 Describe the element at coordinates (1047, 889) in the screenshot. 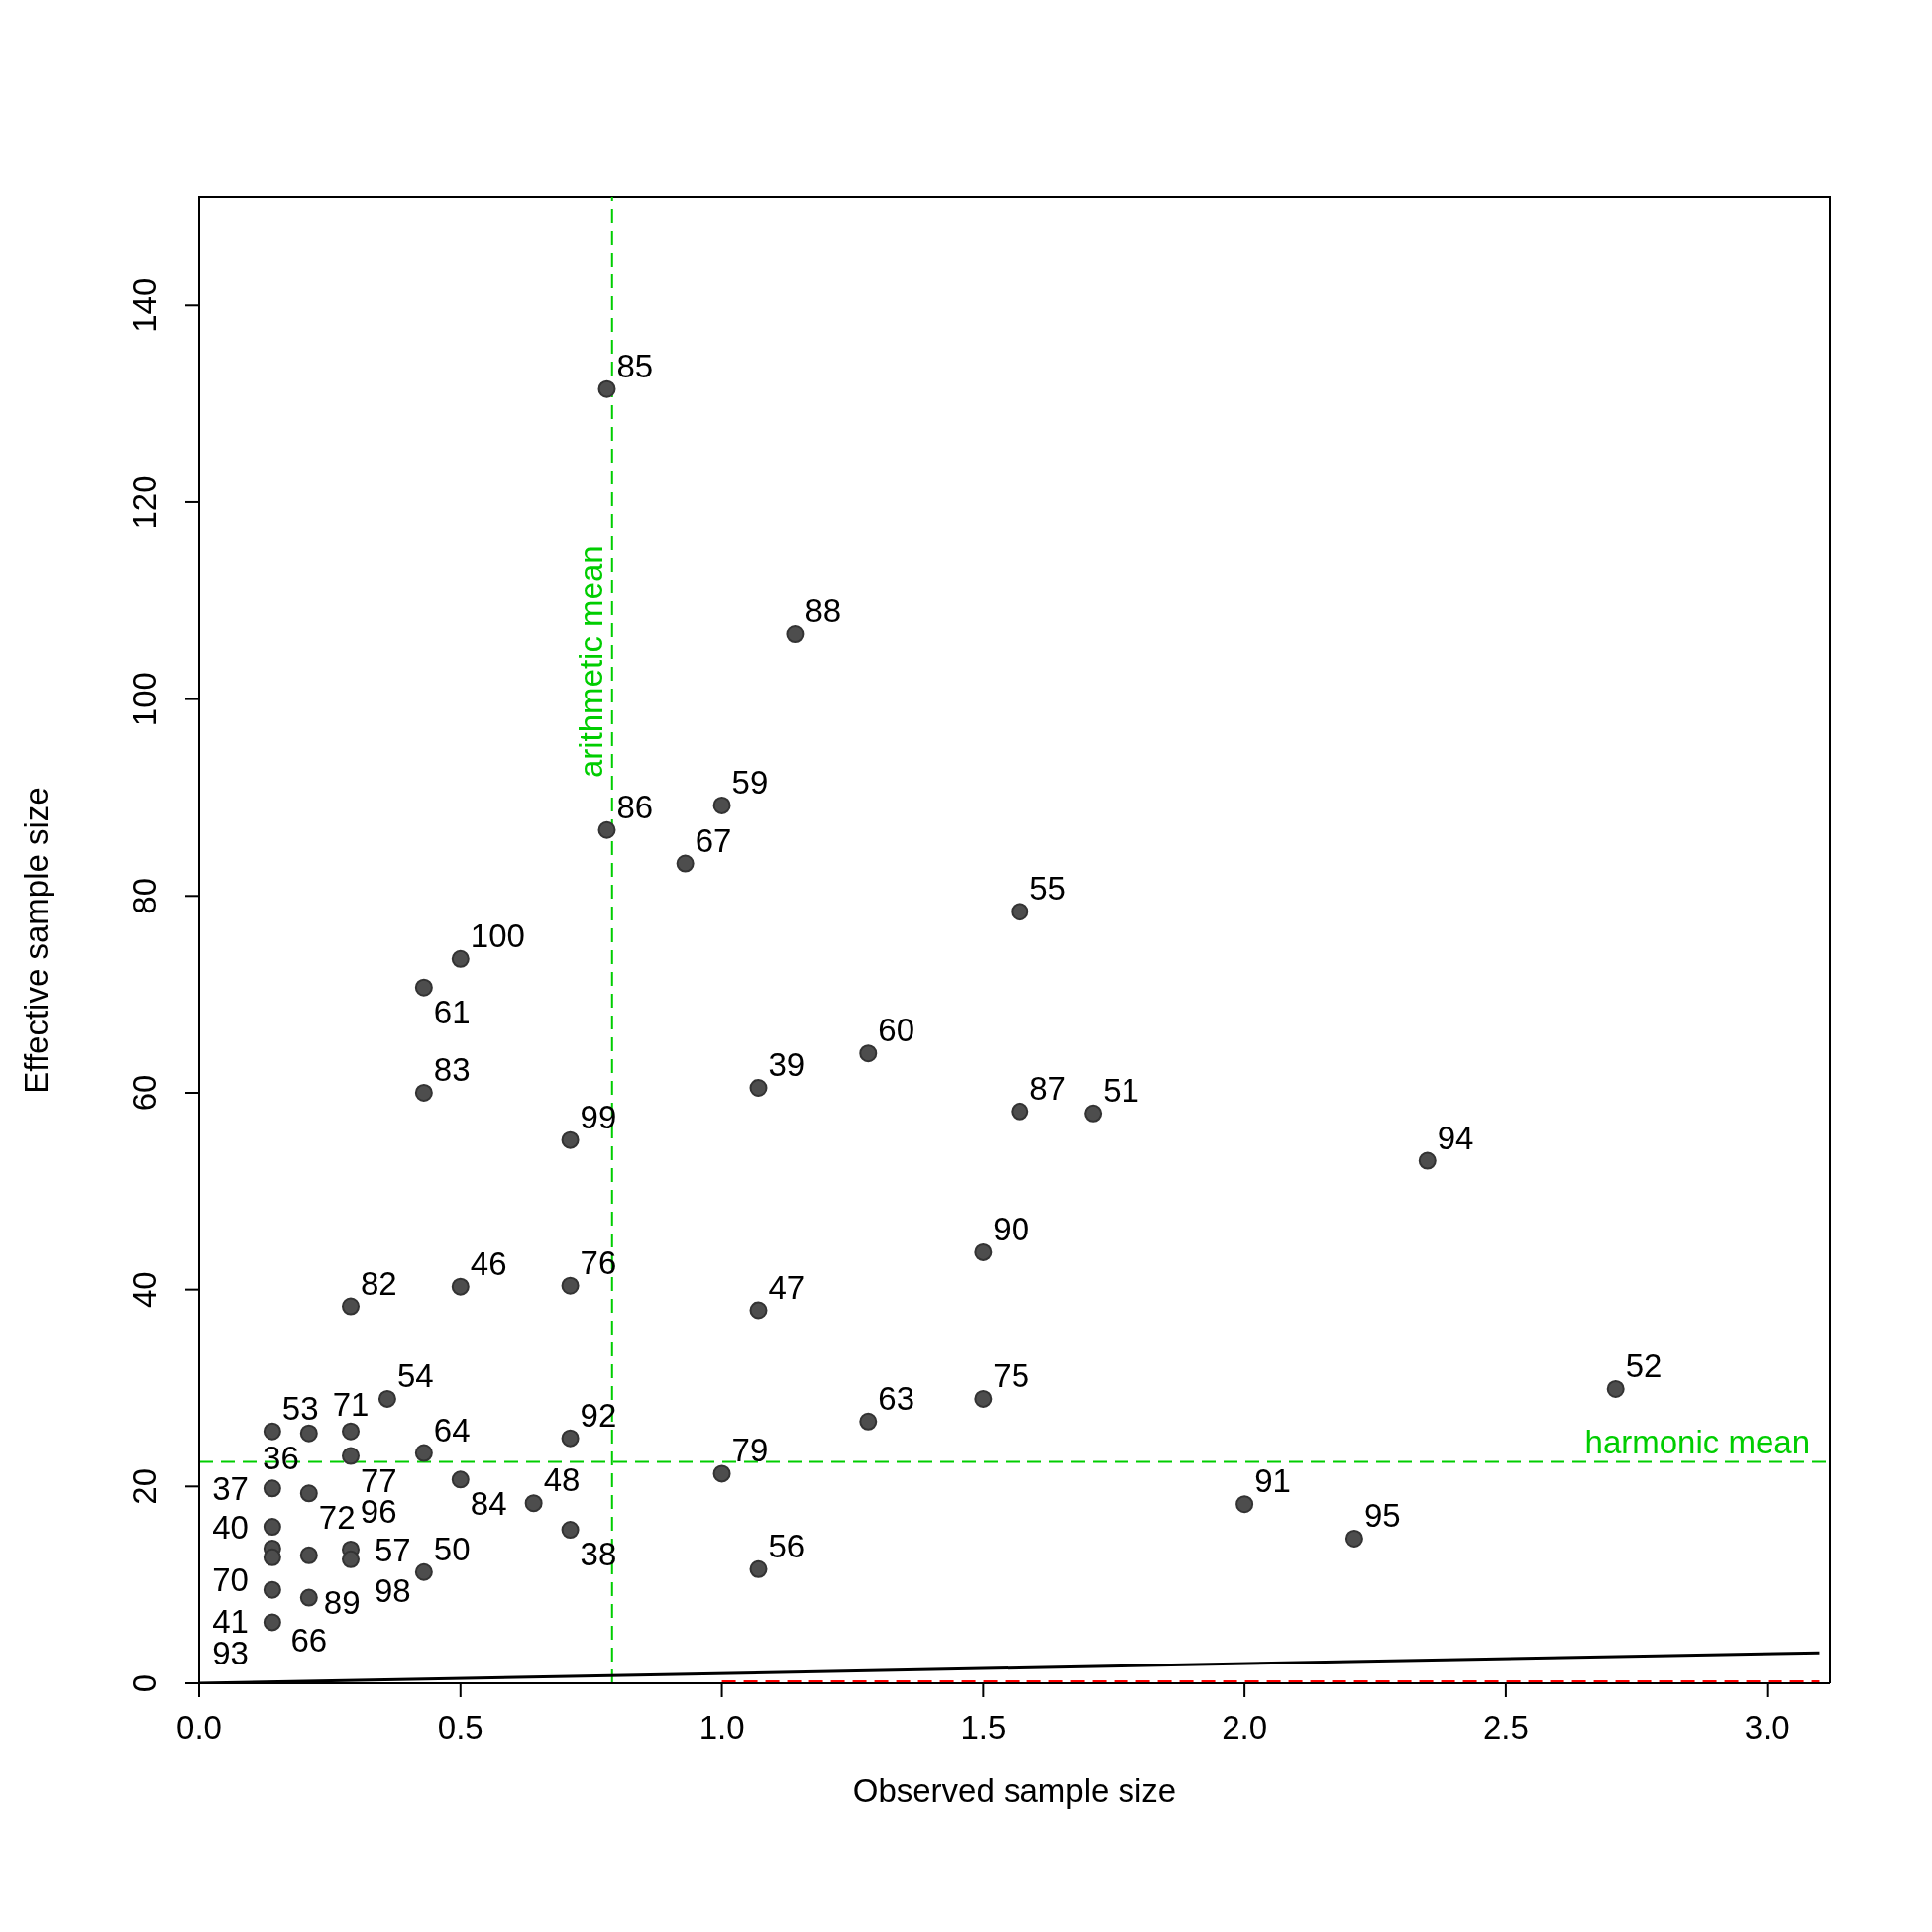

I see `annotation: 55` at that location.